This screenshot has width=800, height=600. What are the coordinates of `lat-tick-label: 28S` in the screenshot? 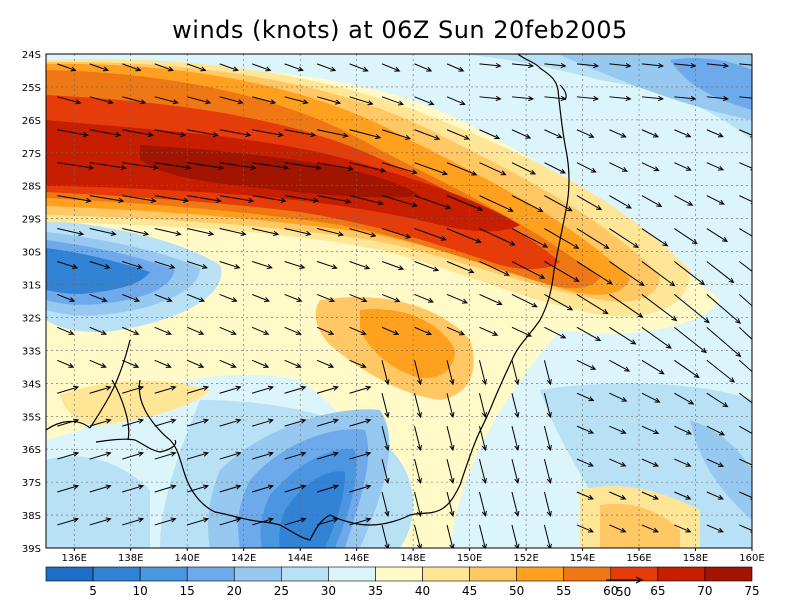 It's located at (31, 187).